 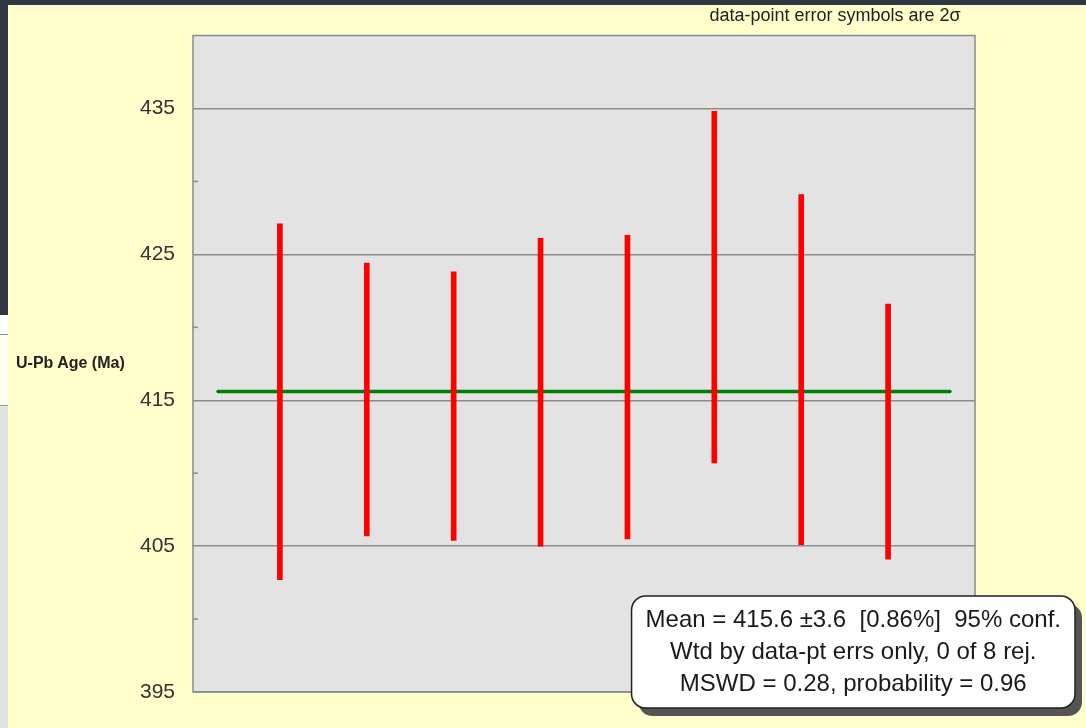 What do you see at coordinates (853, 618) in the screenshot?
I see `annotation: Mean = 415.6 ±3.6 [0.86%] 95% conf.` at bounding box center [853, 618].